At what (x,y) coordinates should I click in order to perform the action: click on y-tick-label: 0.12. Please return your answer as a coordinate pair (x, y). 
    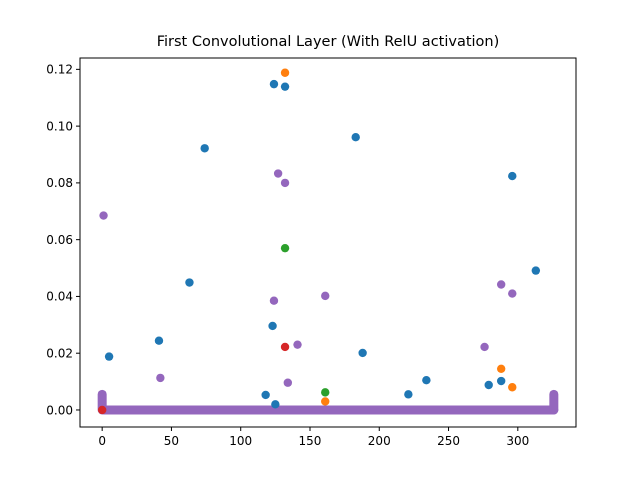
    Looking at the image, I should click on (59, 70).